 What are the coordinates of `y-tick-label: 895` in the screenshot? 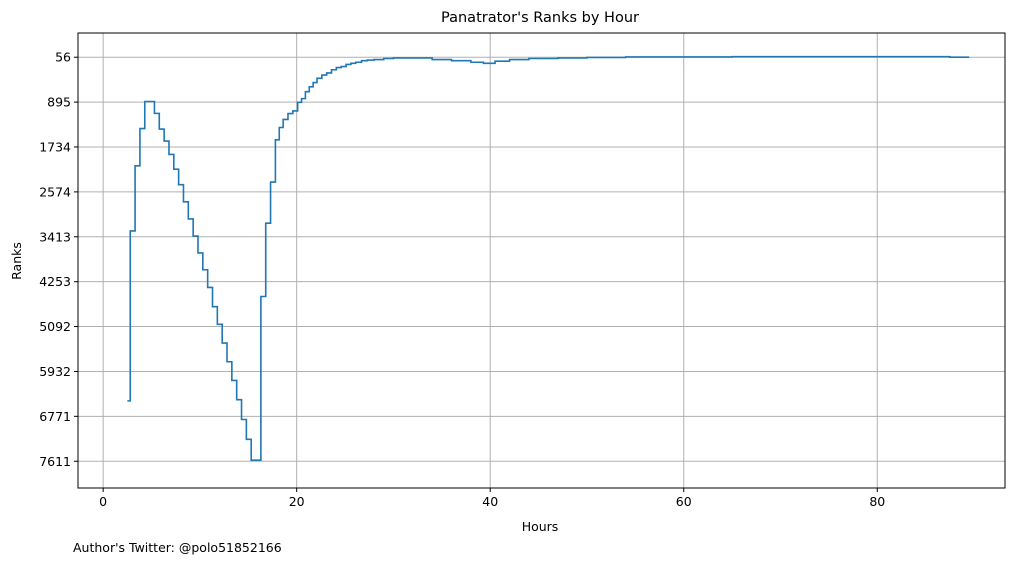 It's located at (59, 102).